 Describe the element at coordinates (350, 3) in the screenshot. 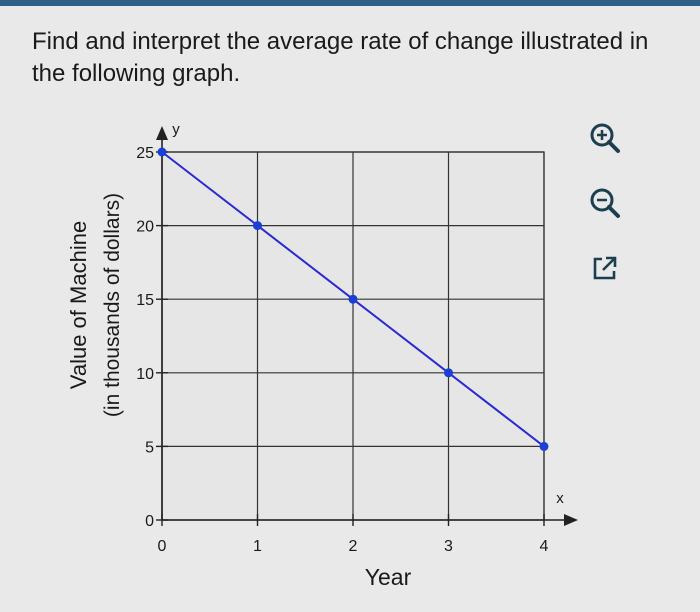

I see `top-accent-bar` at that location.